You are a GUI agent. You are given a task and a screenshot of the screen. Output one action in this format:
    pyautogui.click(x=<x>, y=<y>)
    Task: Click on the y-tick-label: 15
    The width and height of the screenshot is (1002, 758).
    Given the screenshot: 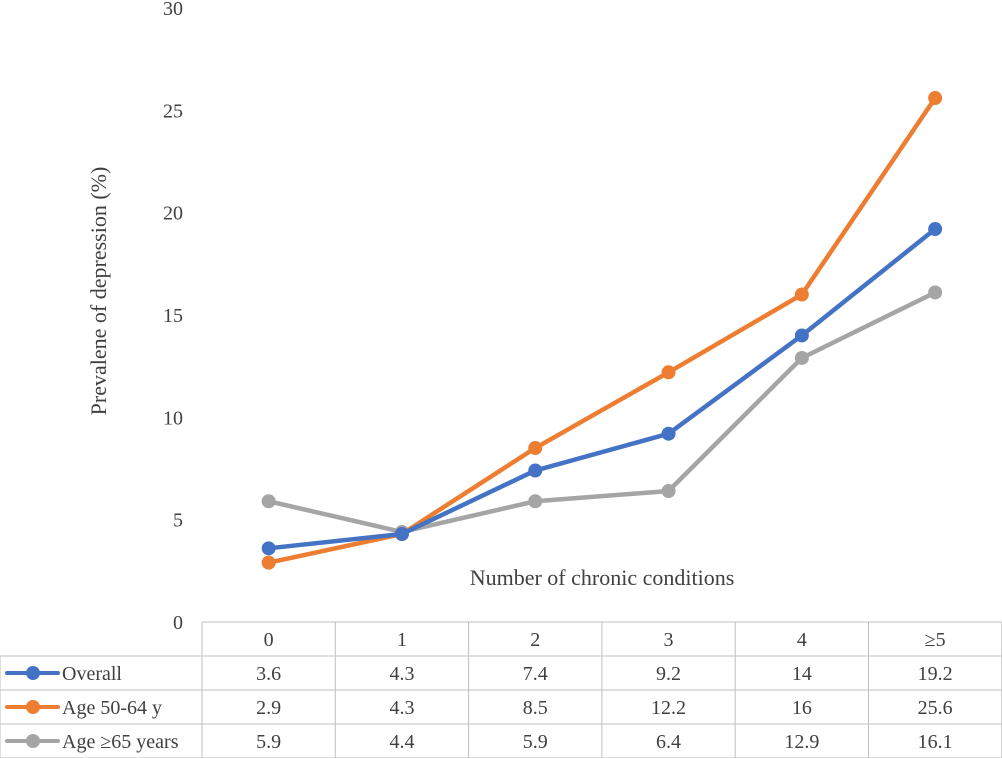 What is the action you would take?
    pyautogui.click(x=173, y=316)
    